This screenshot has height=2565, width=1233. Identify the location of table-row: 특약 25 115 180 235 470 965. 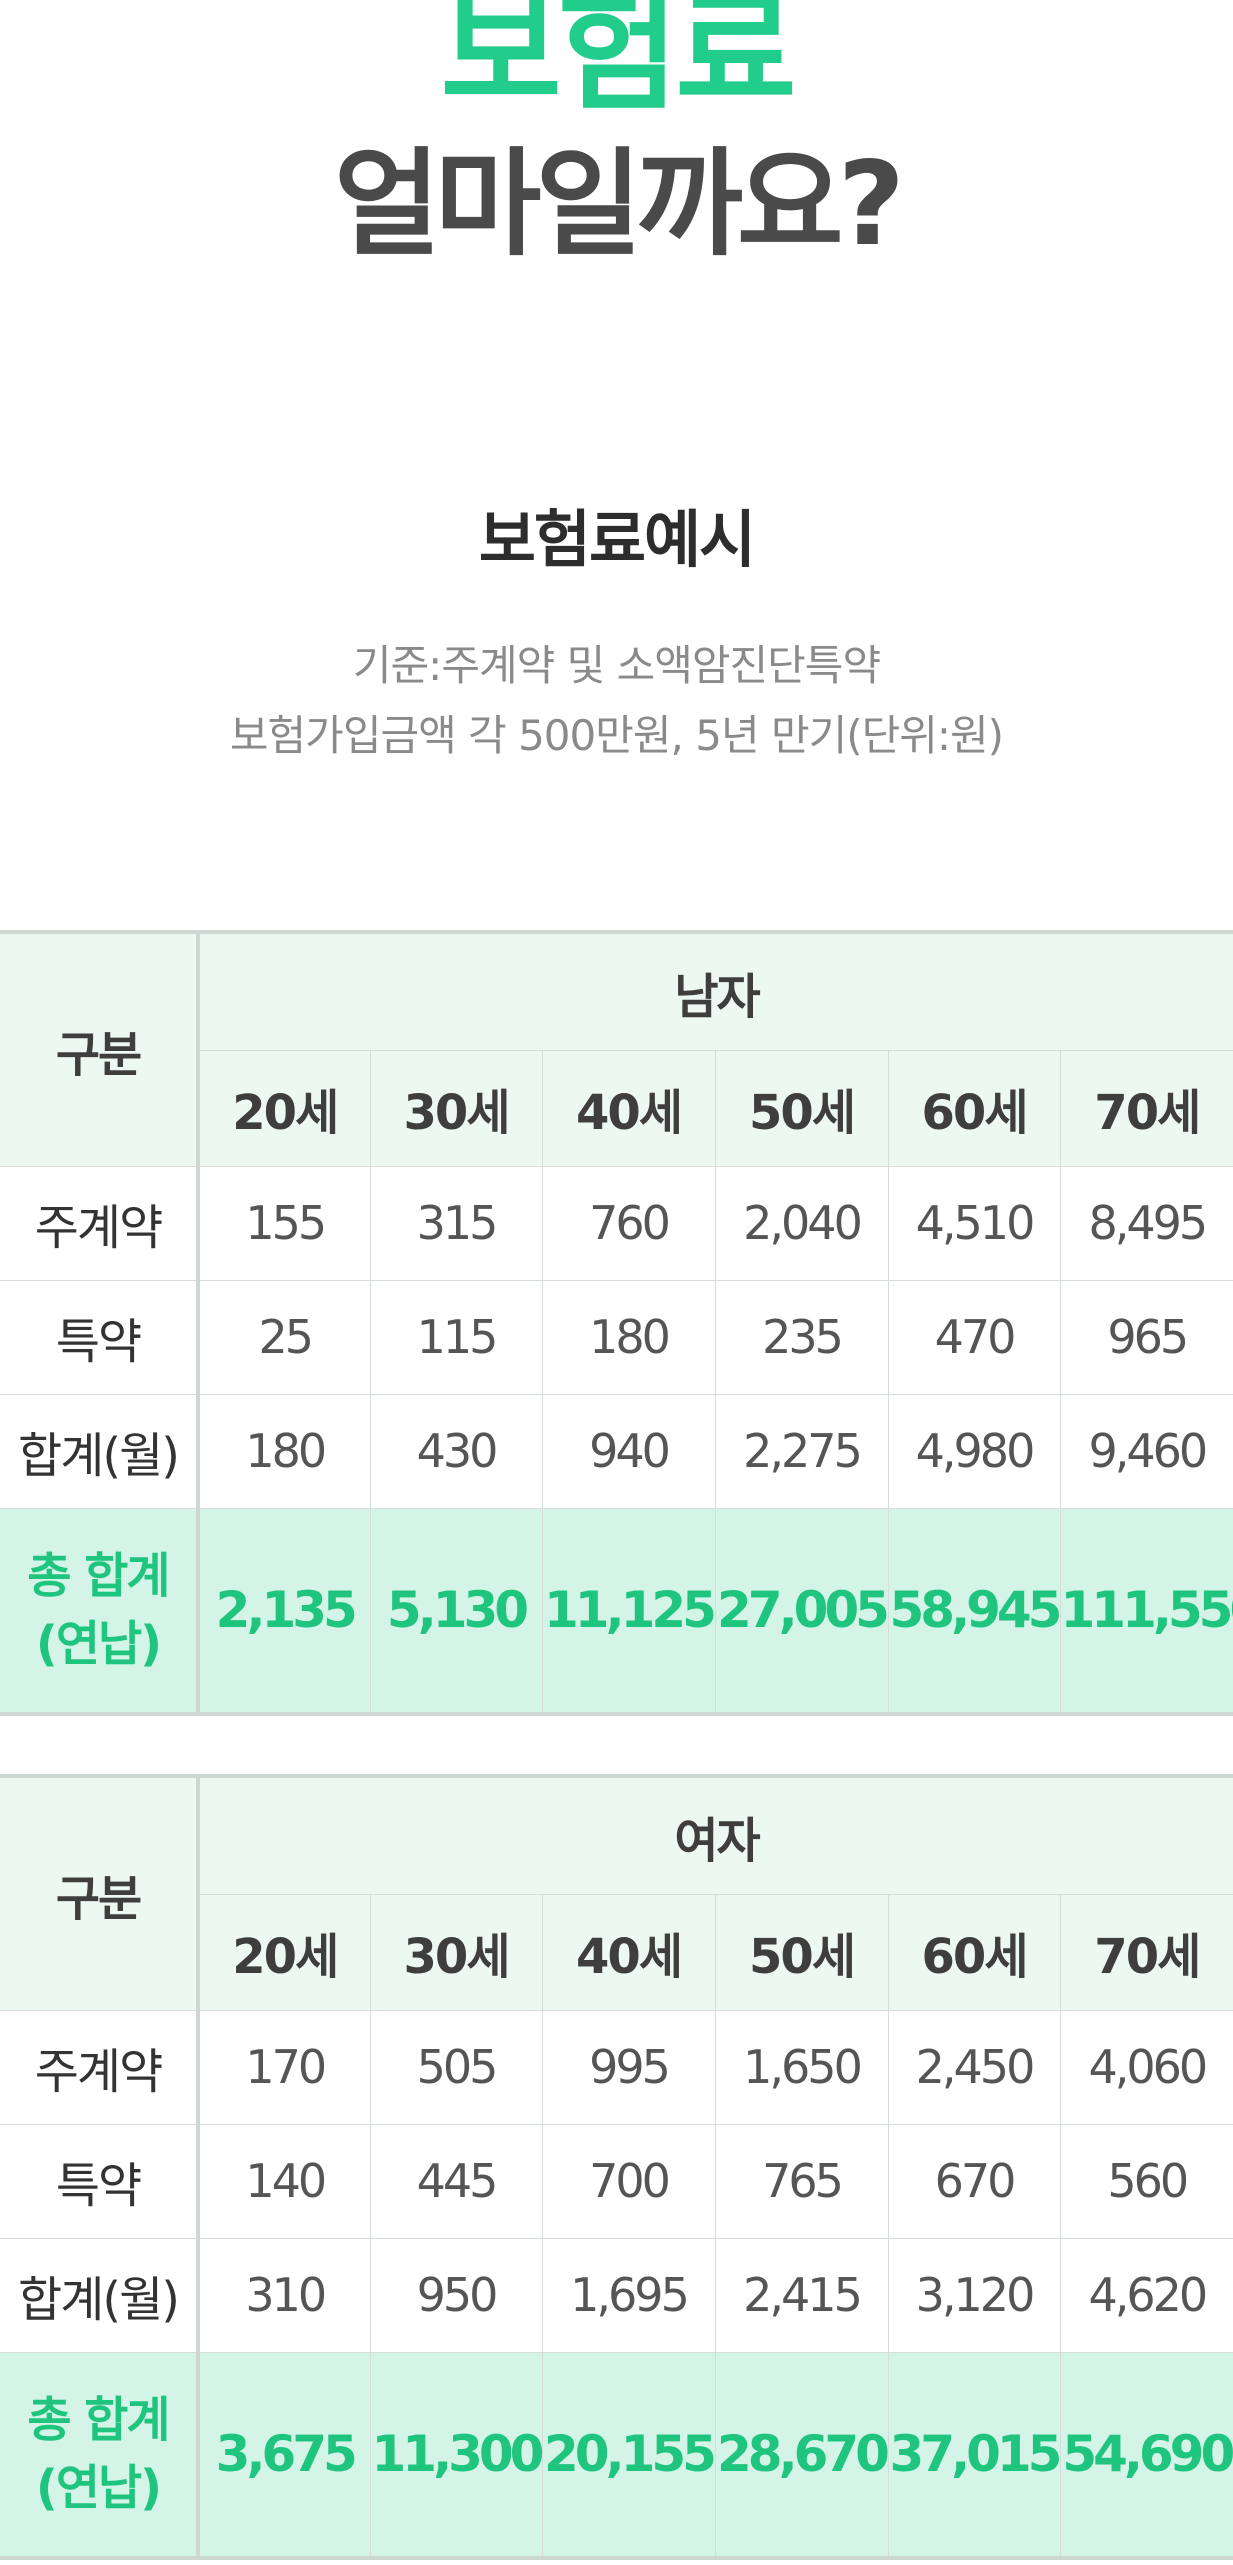
(616, 1337).